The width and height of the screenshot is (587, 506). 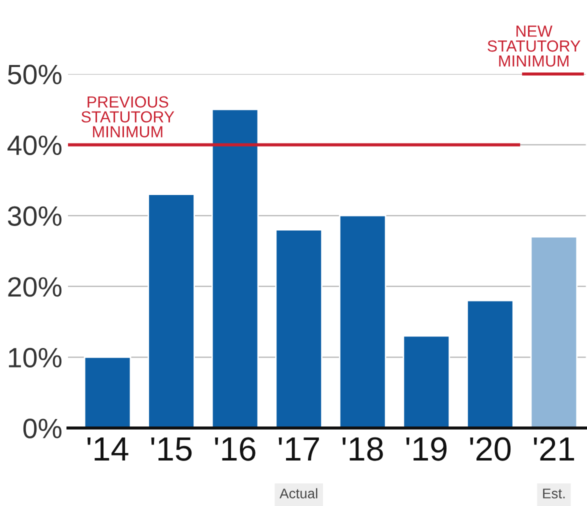 I want to click on y-tick-label: 20%, so click(x=35, y=287).